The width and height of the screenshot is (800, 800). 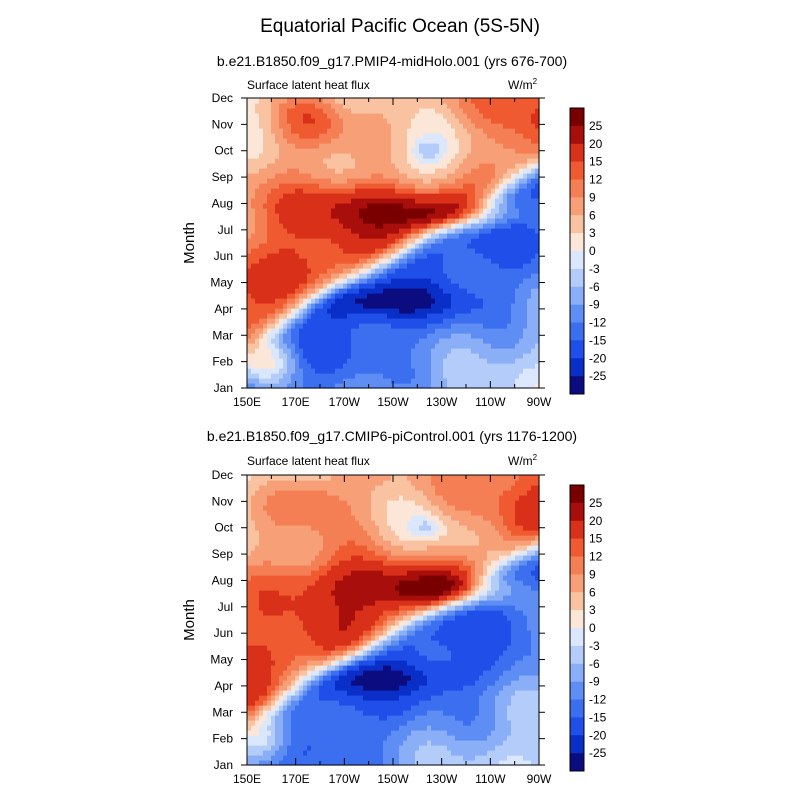 I want to click on colorbar-swatch, so click(x=577, y=367).